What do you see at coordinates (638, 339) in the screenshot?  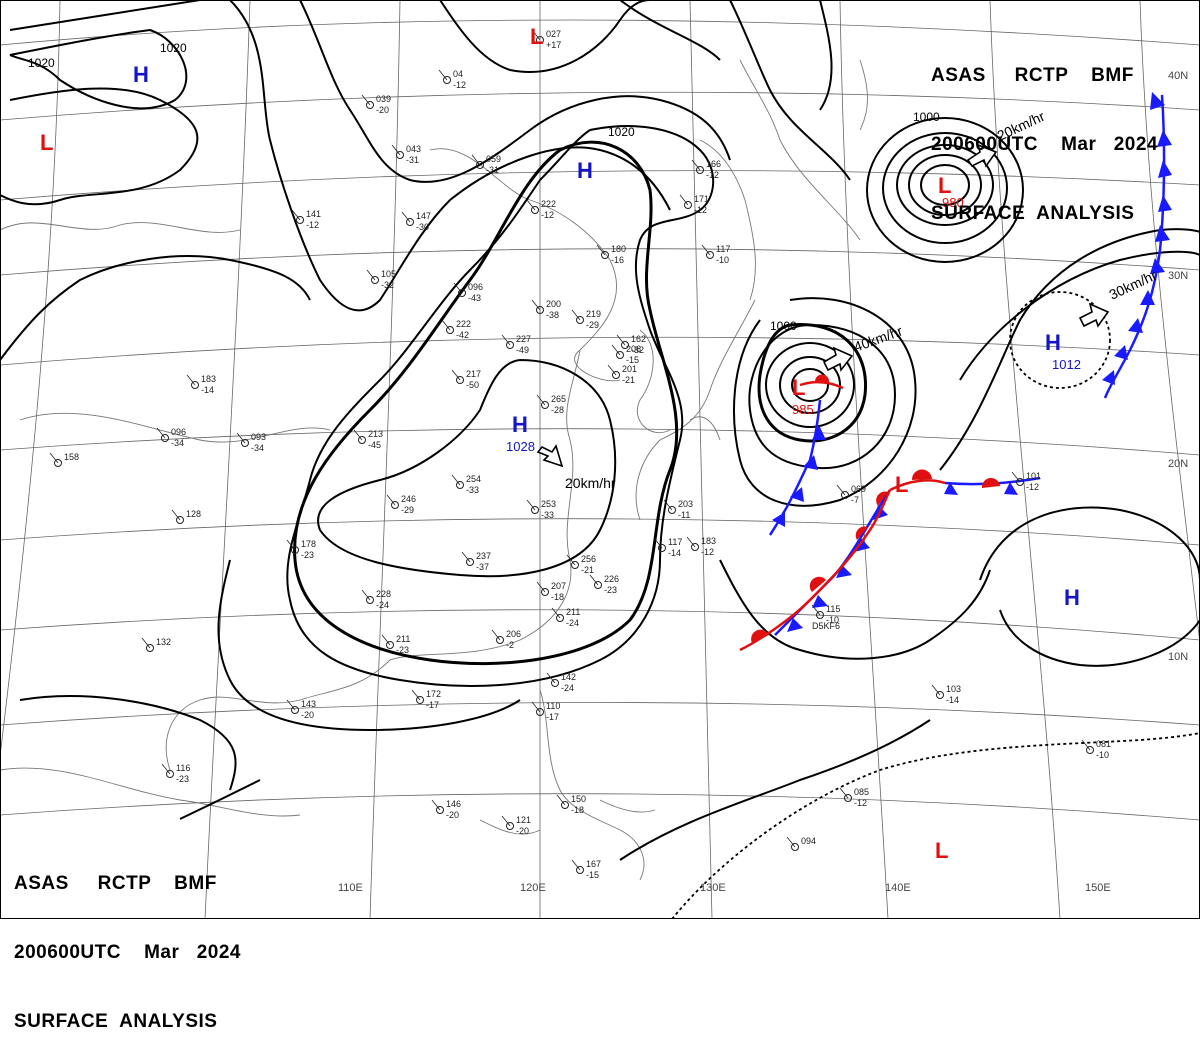 I see `station-pressure: 162` at bounding box center [638, 339].